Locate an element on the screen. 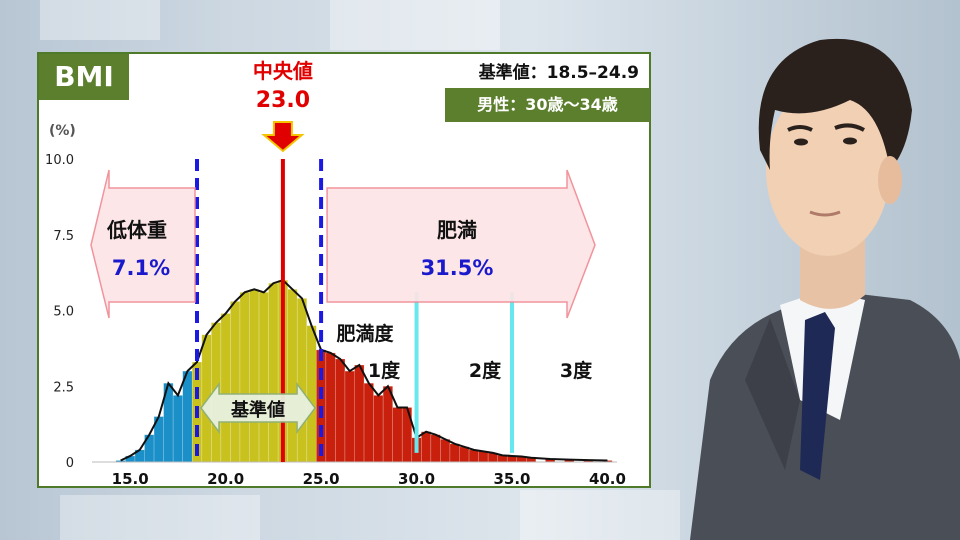  median-value: 23.0 is located at coordinates (283, 100).